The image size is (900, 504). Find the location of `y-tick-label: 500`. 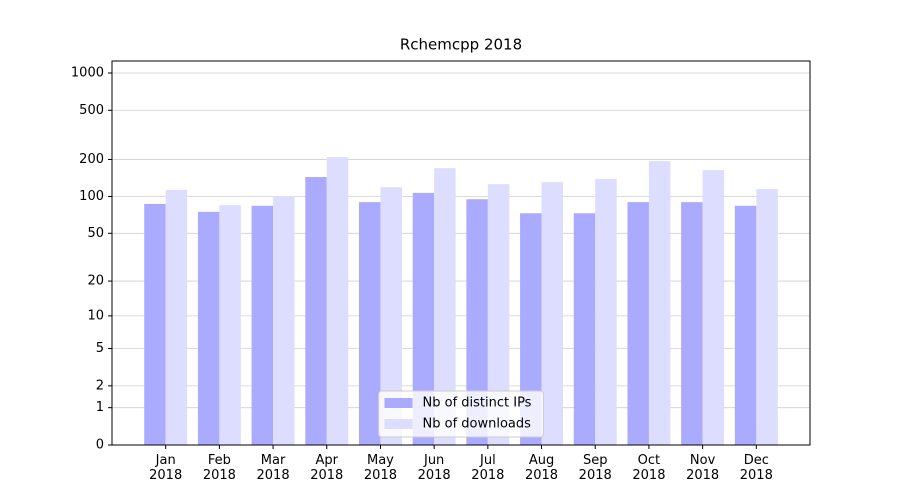

y-tick-label: 500 is located at coordinates (91, 110).